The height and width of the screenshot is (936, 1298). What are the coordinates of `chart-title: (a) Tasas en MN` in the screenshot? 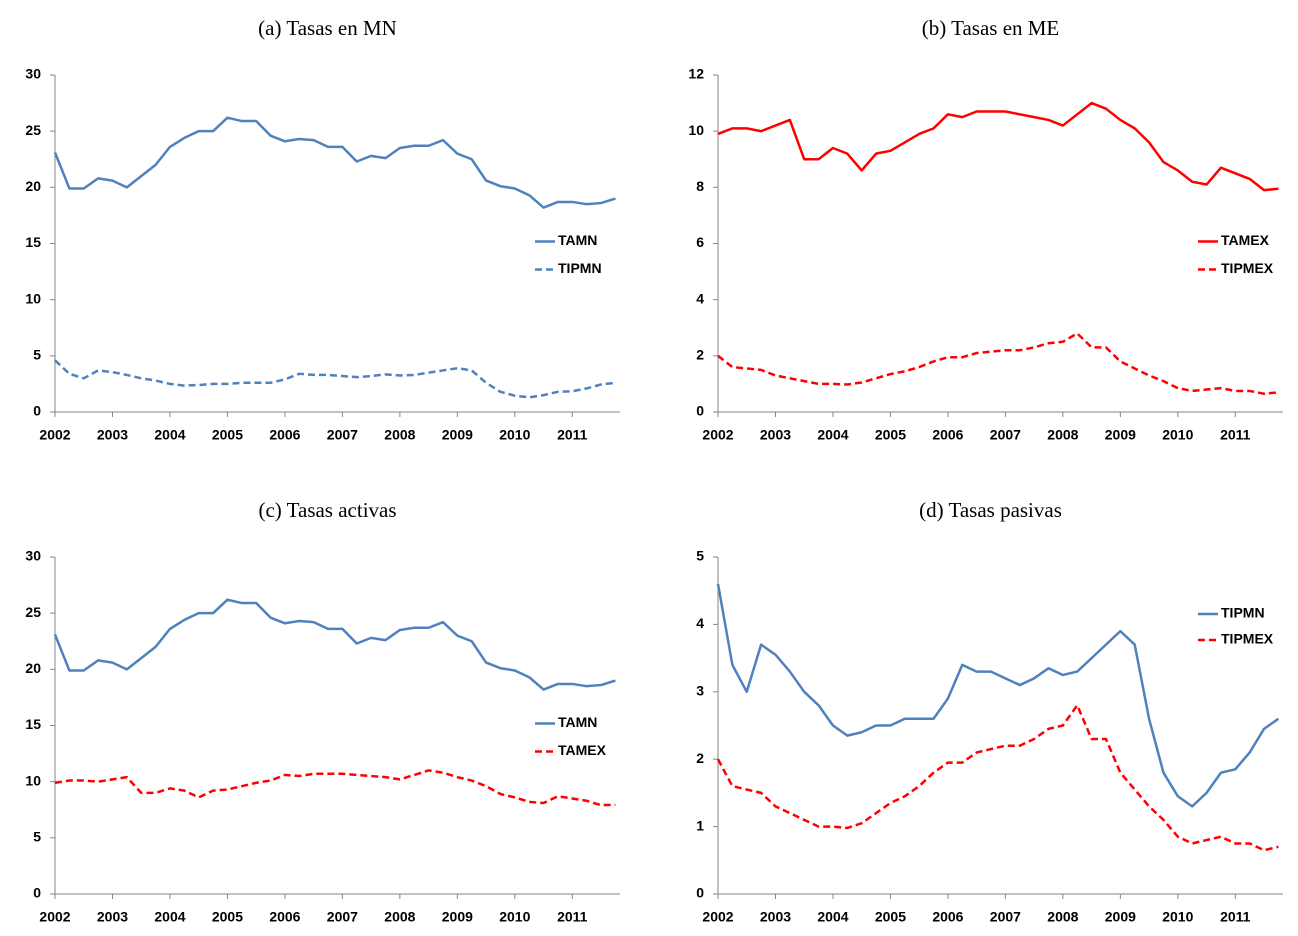 It's located at (327, 28).